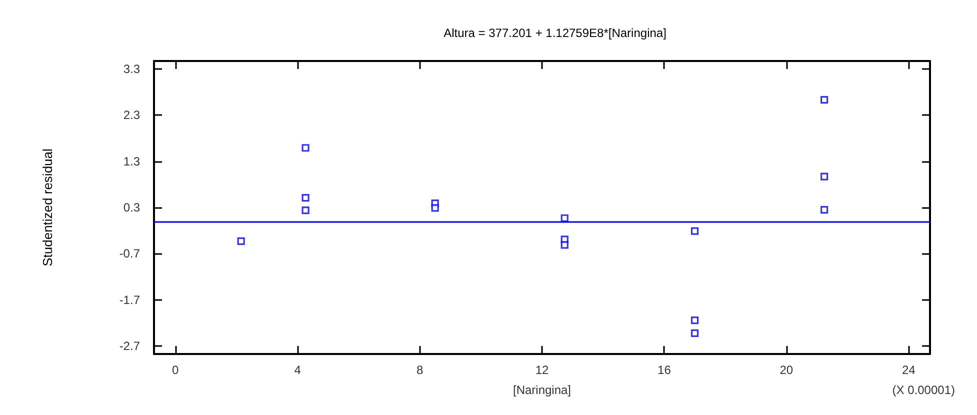 The height and width of the screenshot is (415, 977). I want to click on x-tick-label: 8, so click(420, 370).